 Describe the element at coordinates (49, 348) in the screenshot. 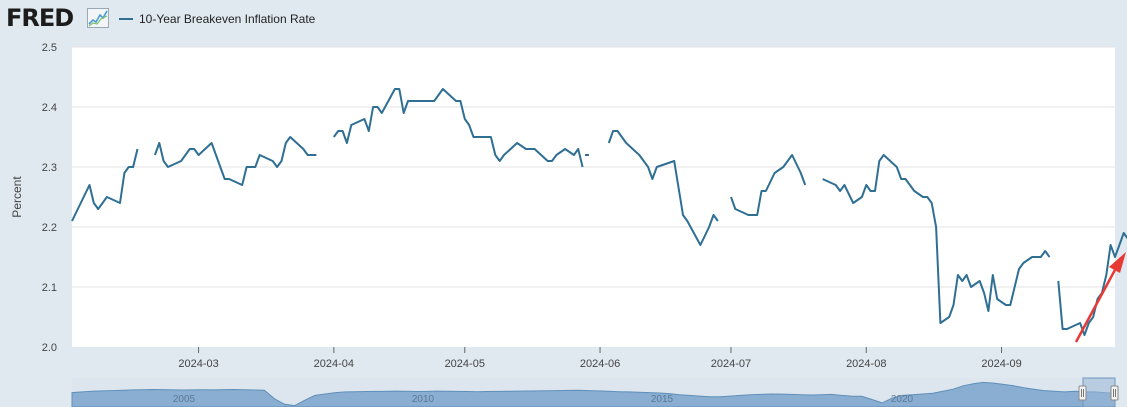

I see `y-tick-label: 2.0` at that location.